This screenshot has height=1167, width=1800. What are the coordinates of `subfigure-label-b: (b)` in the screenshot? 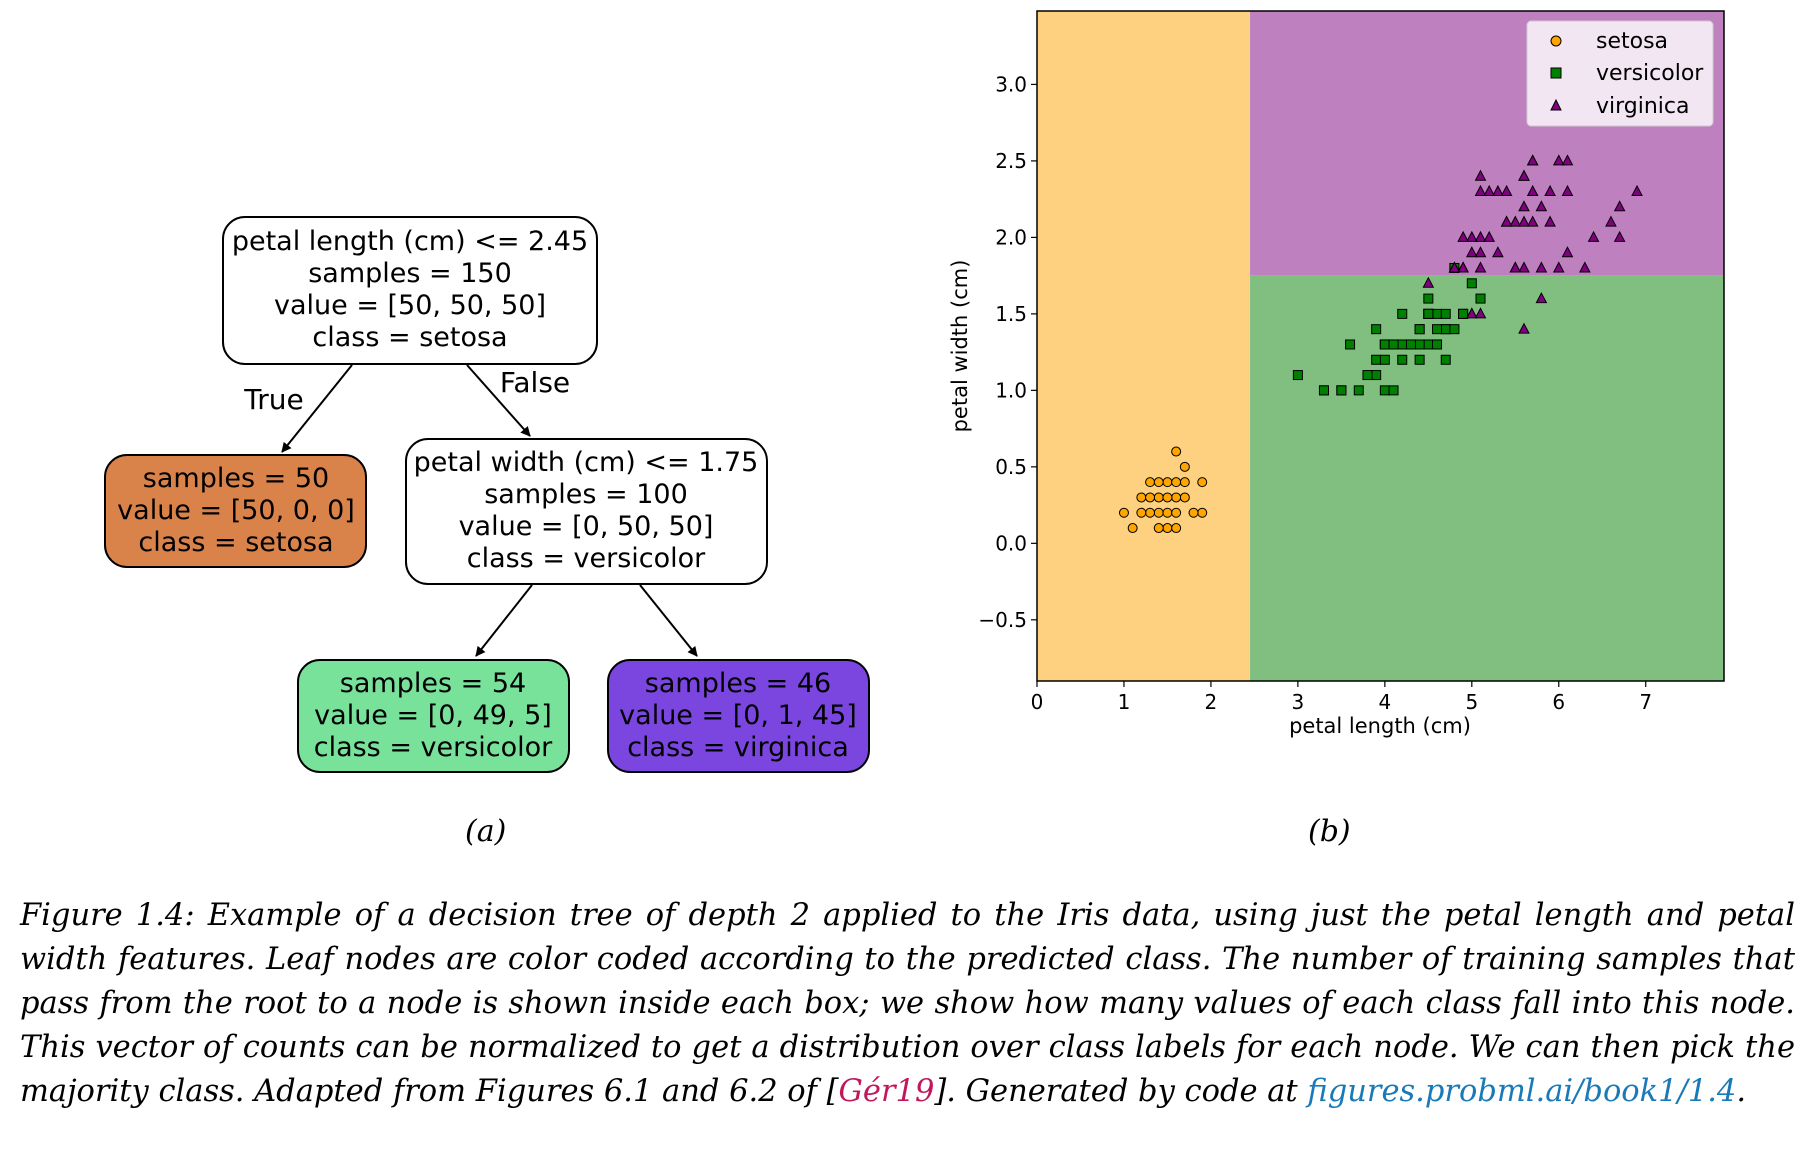 It's located at (1329, 831).